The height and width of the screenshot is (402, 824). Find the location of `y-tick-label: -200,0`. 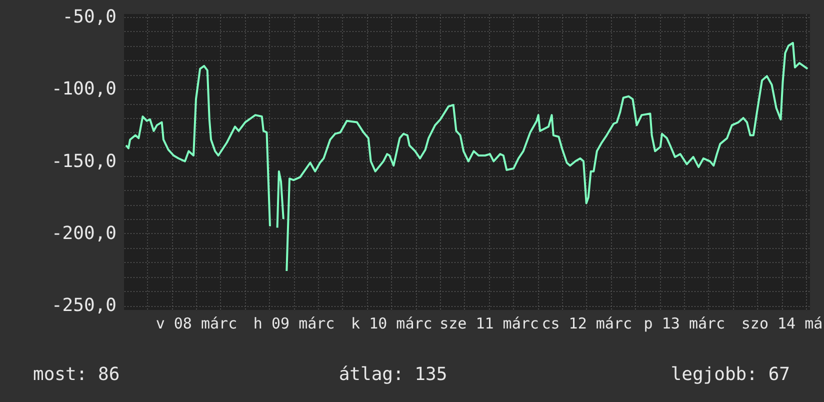

y-tick-label: -200,0 is located at coordinates (83, 233).